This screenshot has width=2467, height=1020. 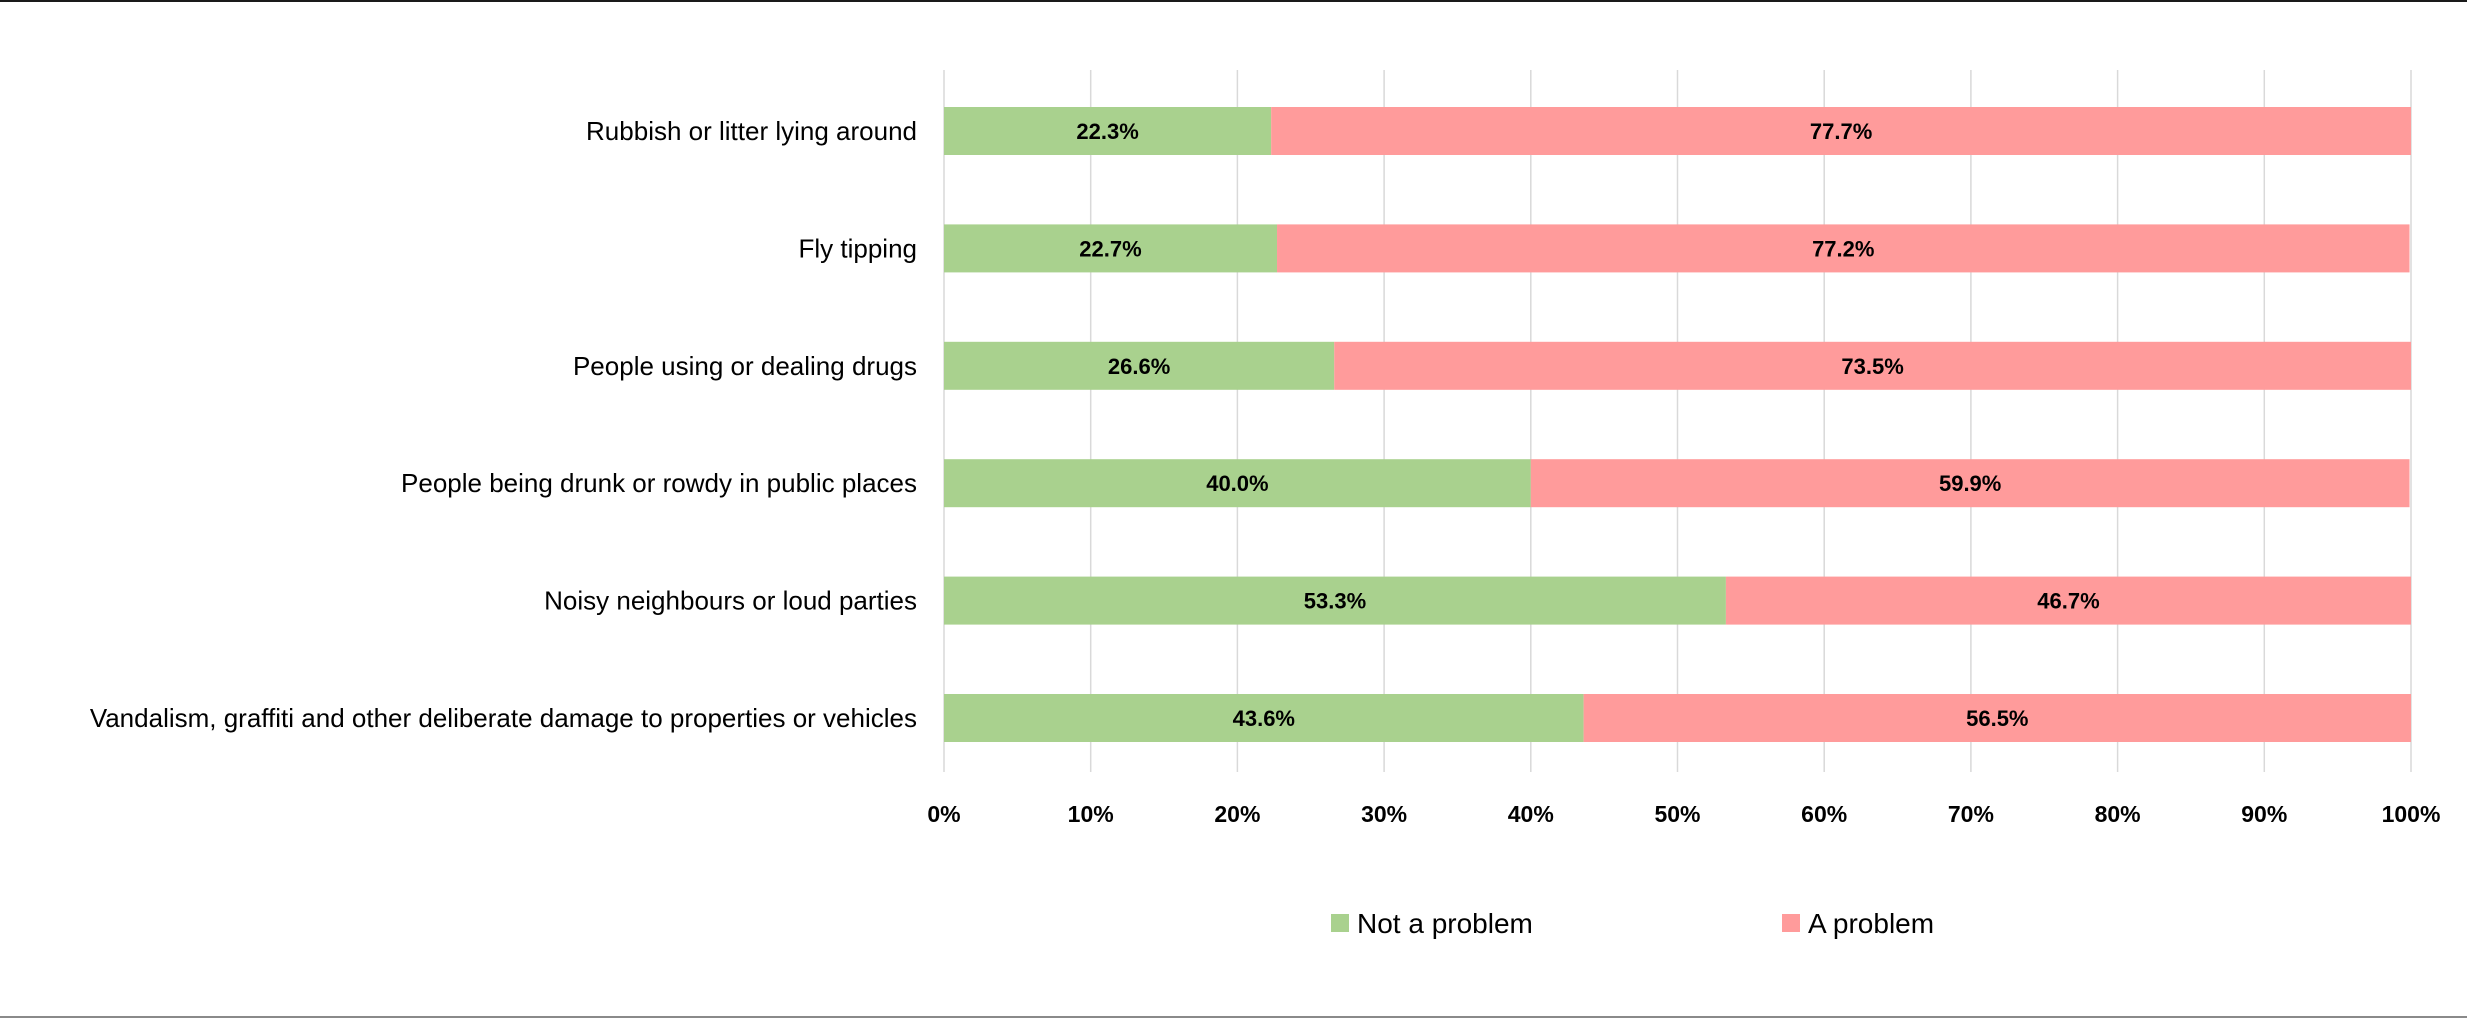 I want to click on x-tick-label: 0%, so click(x=943, y=814).